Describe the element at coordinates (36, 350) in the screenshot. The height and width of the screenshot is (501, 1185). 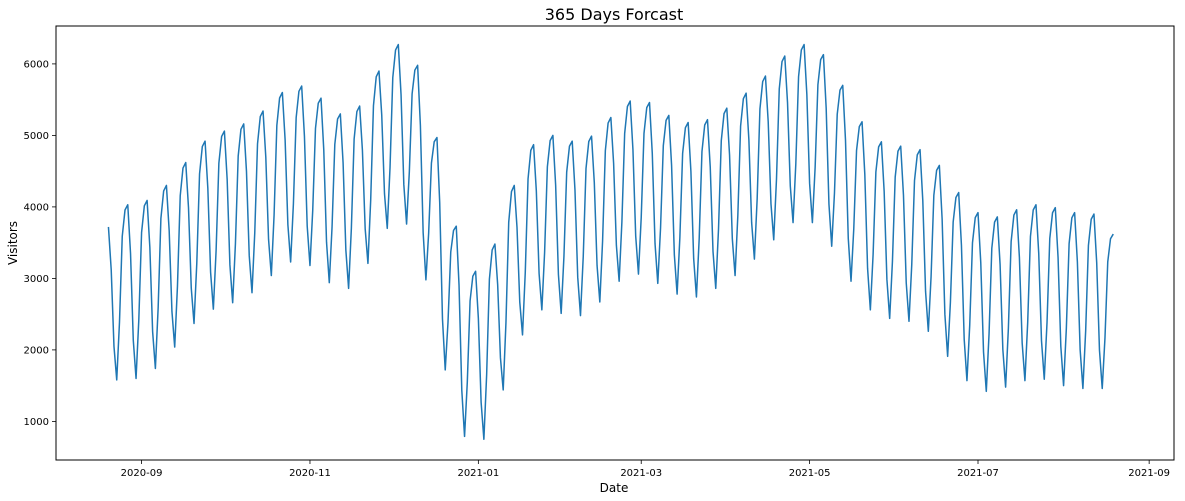
I see `y-tick-label: 2000` at that location.